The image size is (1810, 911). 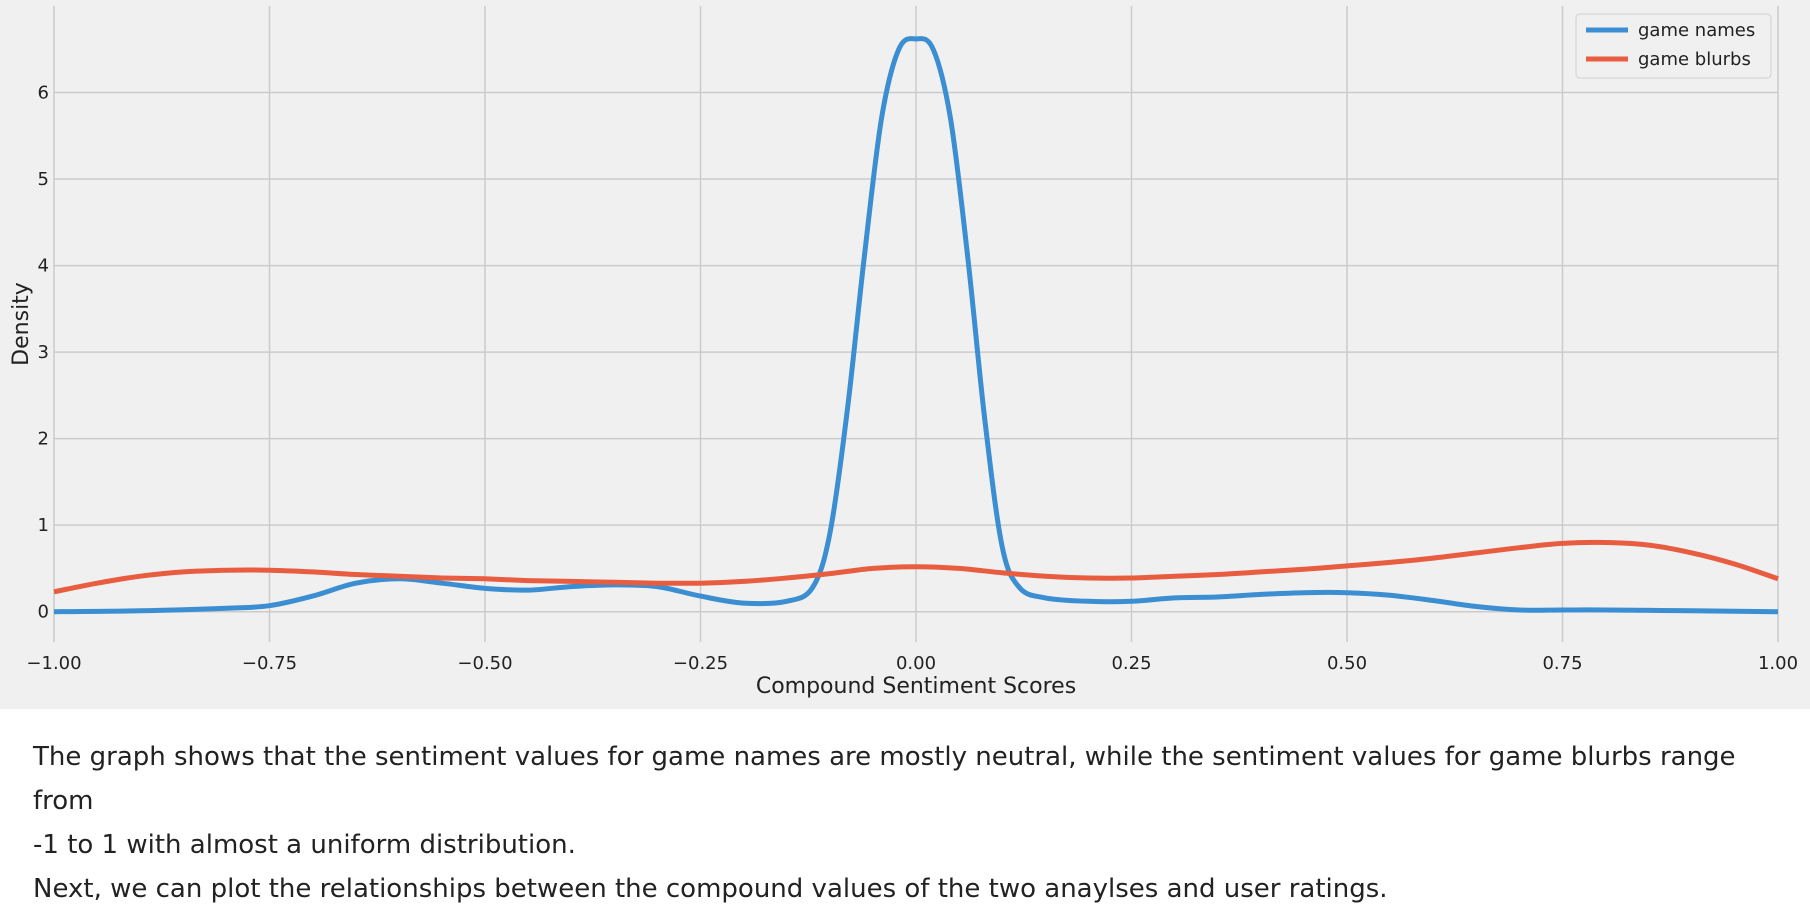 What do you see at coordinates (1131, 663) in the screenshot?
I see `x-tick-label: 0.25` at bounding box center [1131, 663].